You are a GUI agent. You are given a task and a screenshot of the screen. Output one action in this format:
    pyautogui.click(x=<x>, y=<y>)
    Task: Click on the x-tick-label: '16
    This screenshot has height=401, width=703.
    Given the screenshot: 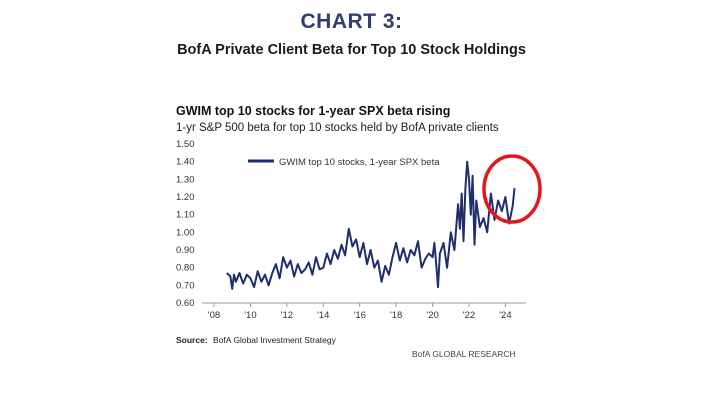 What is the action you would take?
    pyautogui.click(x=360, y=315)
    